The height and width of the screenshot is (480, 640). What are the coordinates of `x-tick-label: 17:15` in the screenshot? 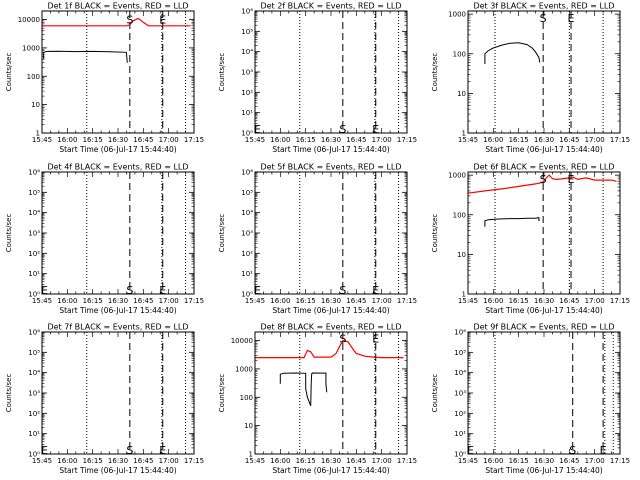 It's located at (407, 140).